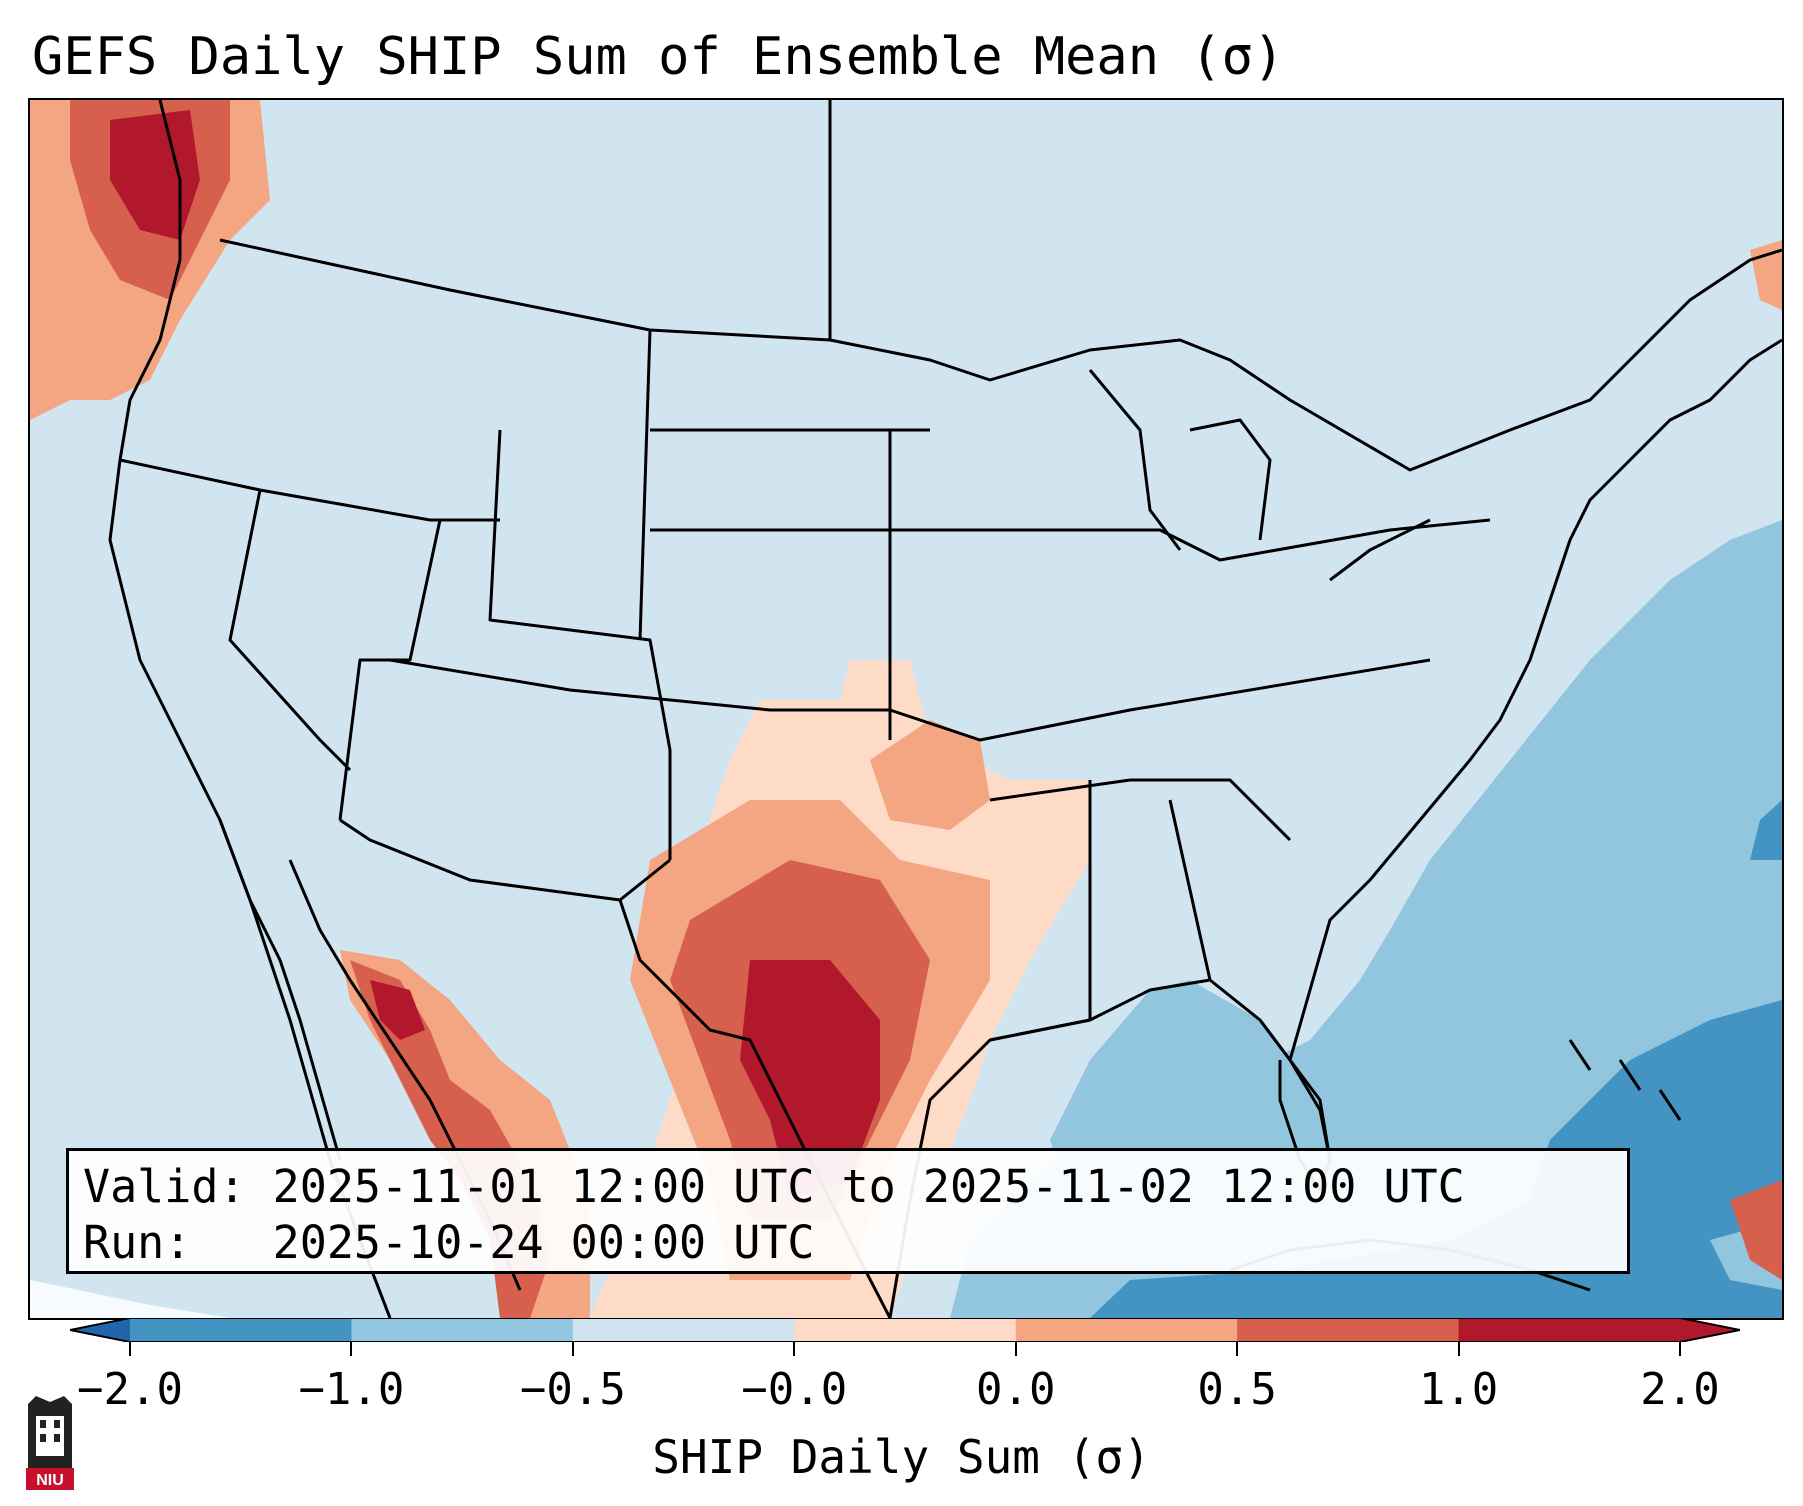 This screenshot has width=1803, height=1506. Describe the element at coordinates (130, 1299) in the screenshot. I see `pacific-white-region` at that location.